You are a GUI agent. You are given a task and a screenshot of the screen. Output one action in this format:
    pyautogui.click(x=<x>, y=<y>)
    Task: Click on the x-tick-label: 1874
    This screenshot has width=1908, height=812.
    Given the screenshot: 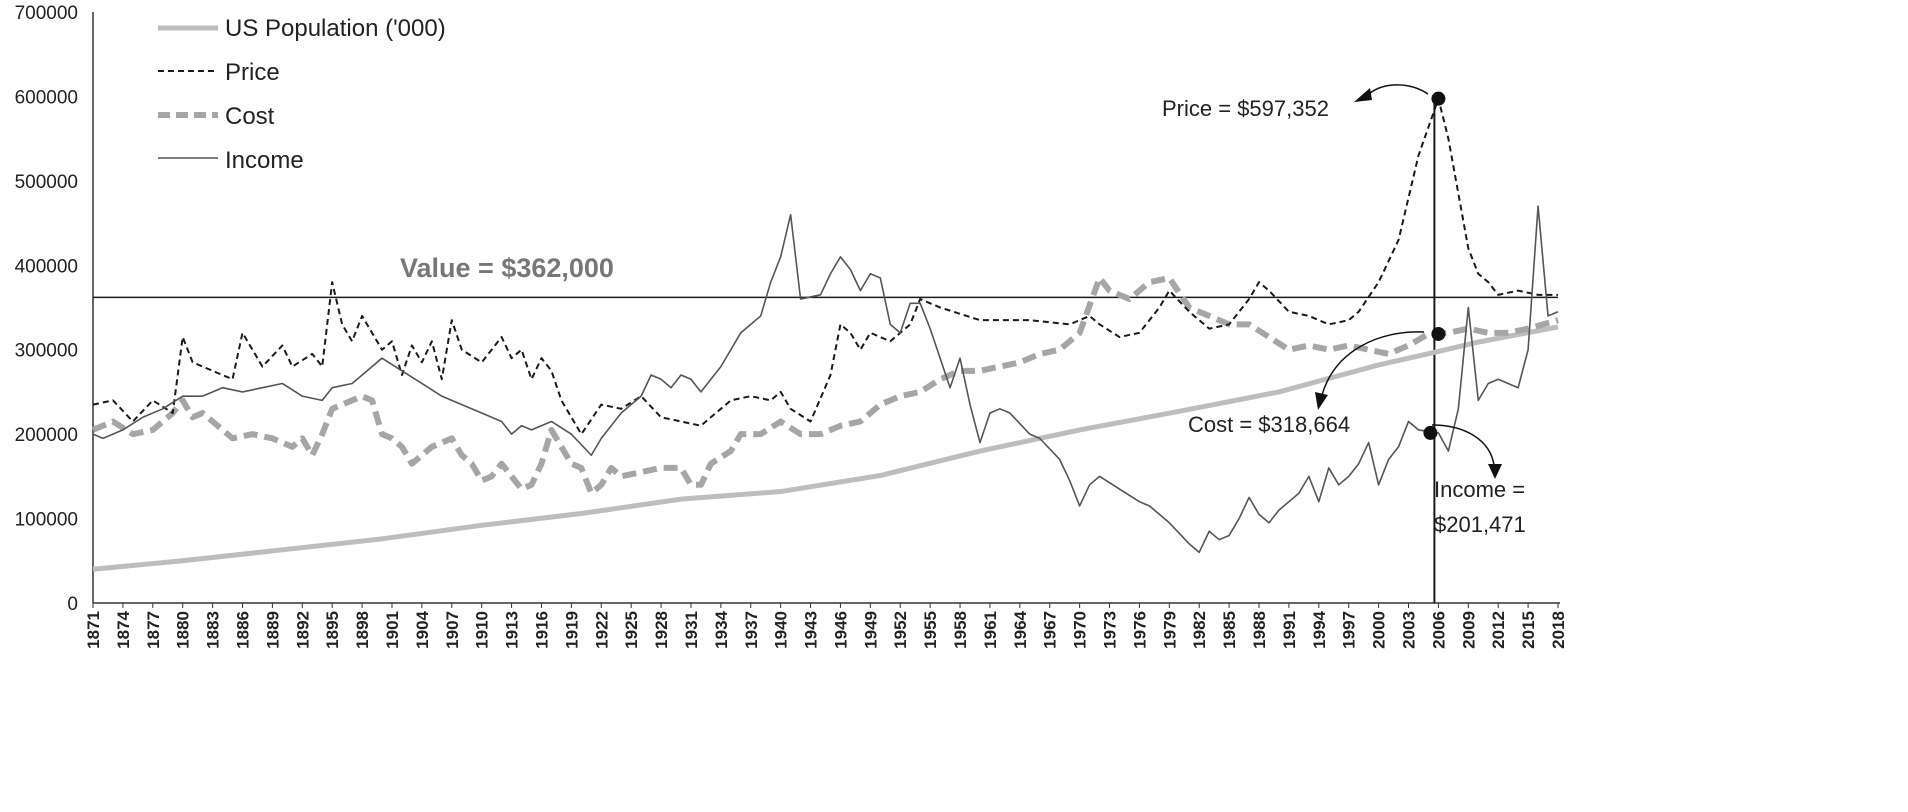 What is the action you would take?
    pyautogui.click(x=123, y=629)
    